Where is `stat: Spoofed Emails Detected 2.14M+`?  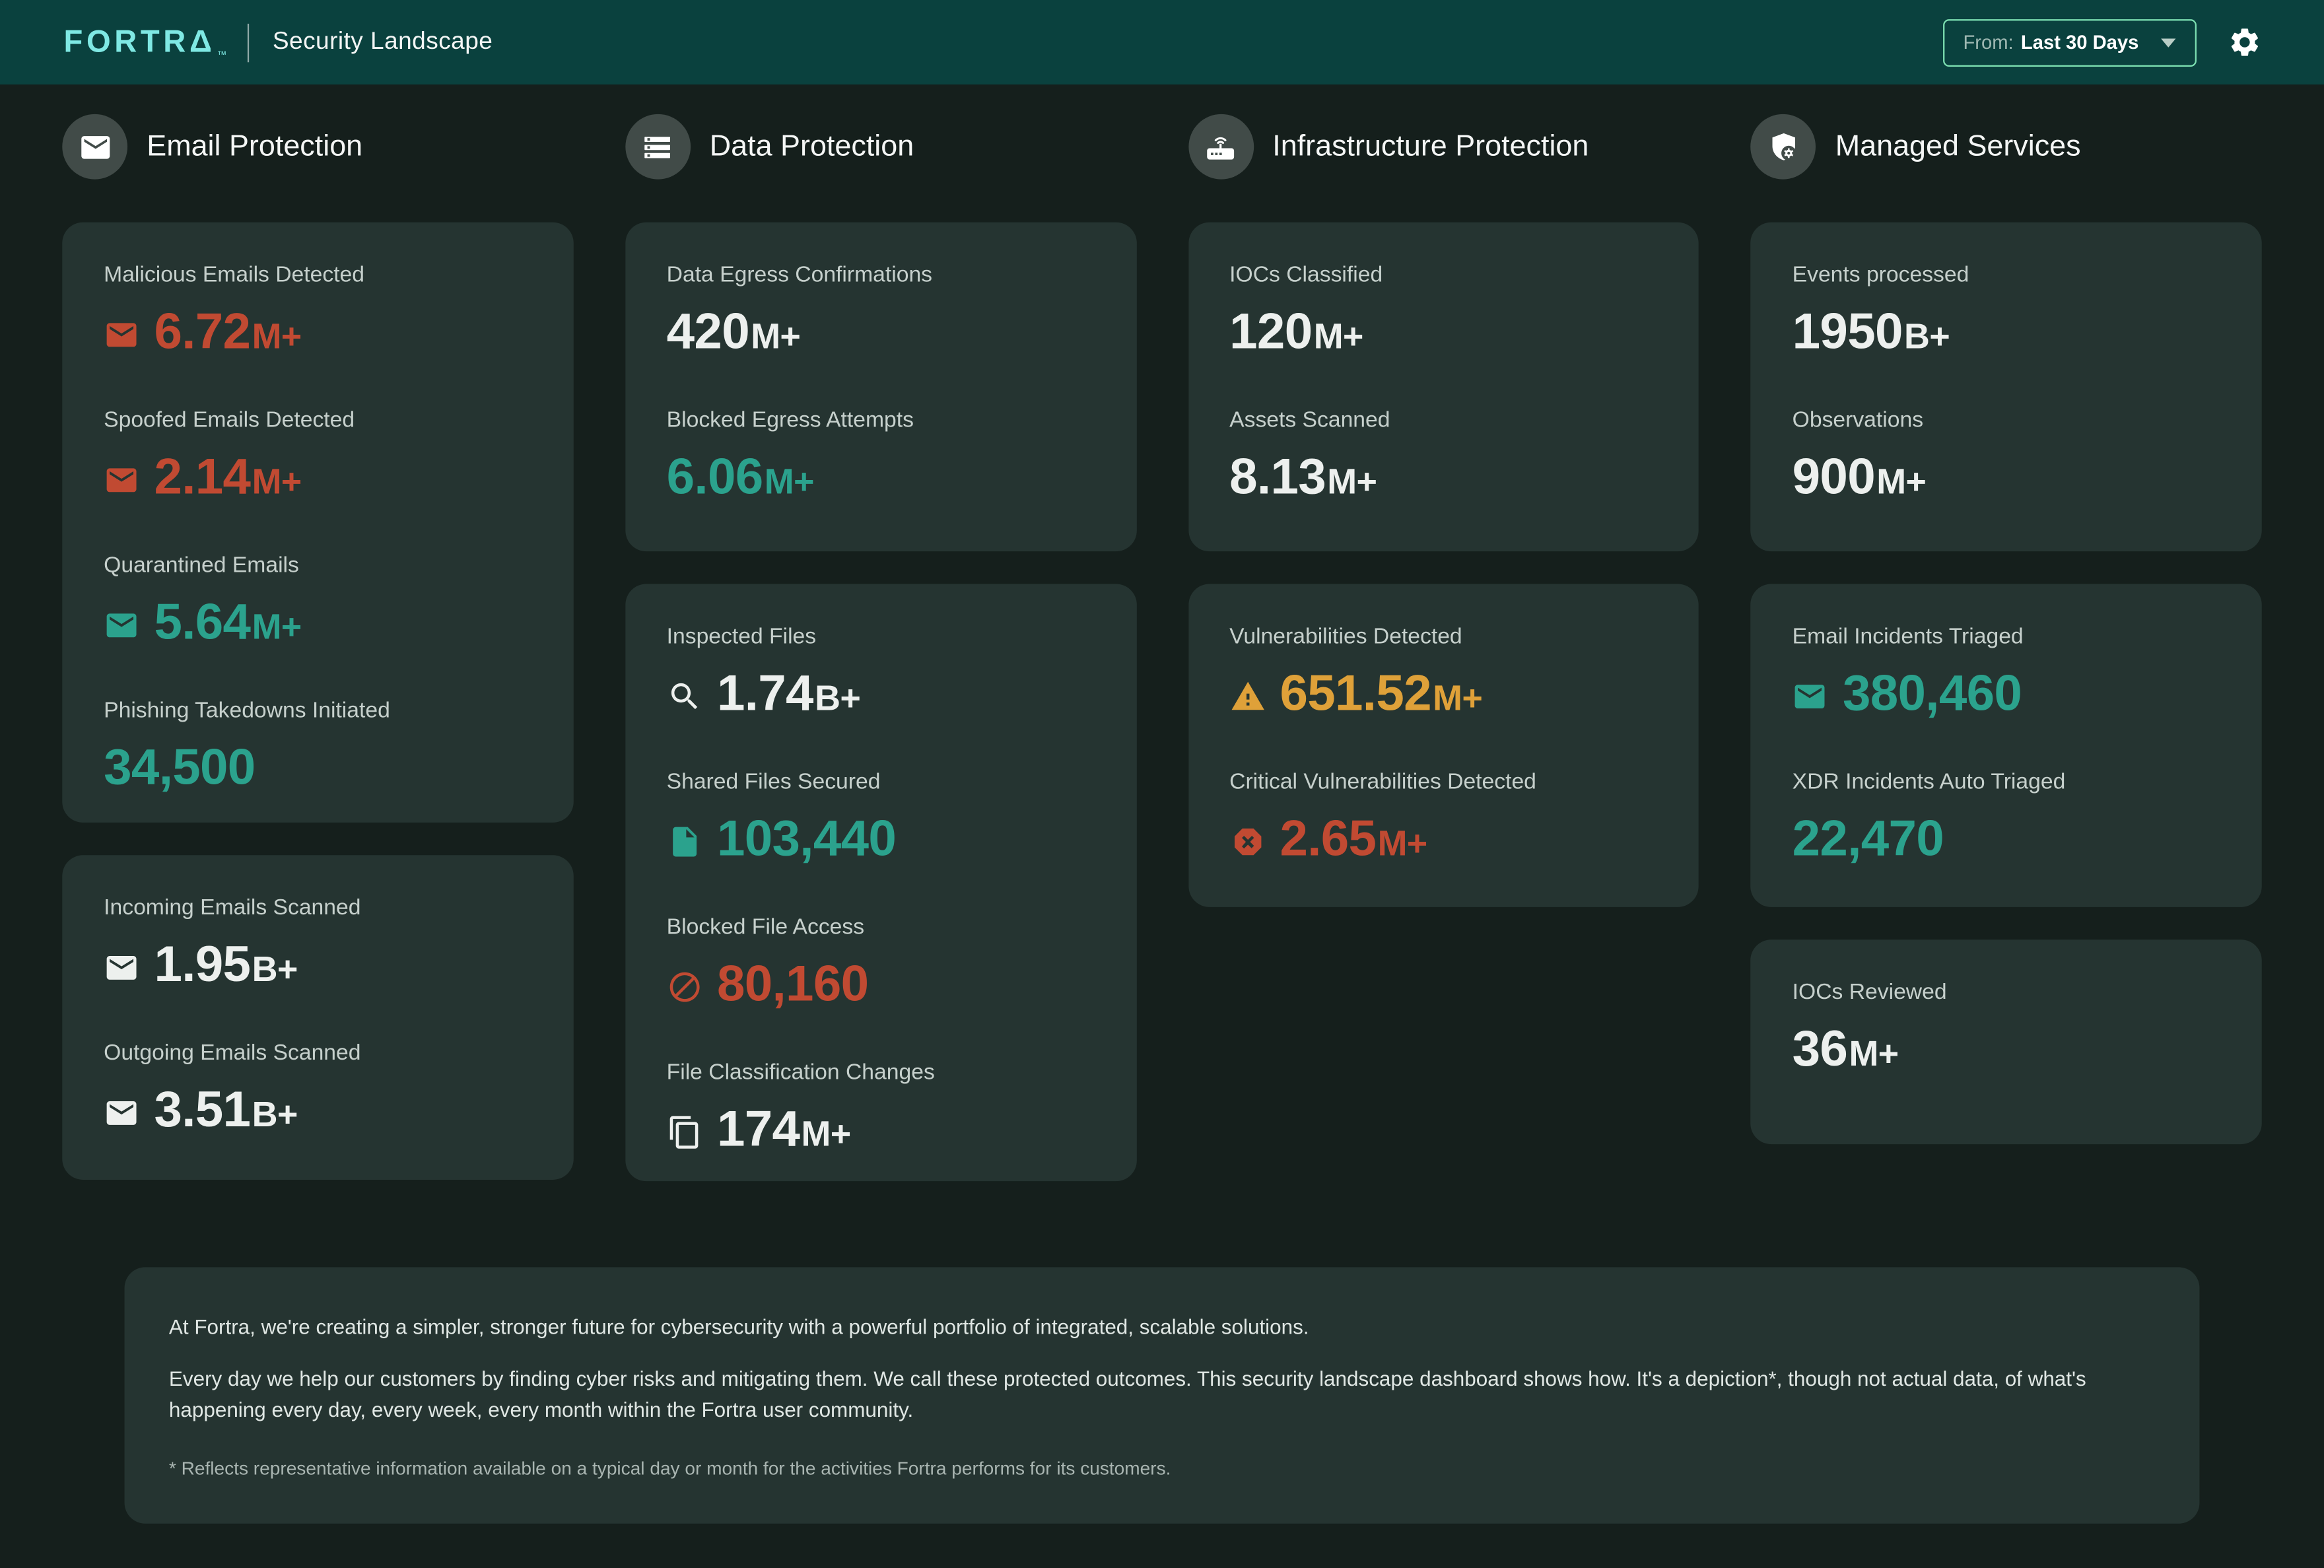 stat: Spoofed Emails Detected 2.14M+ is located at coordinates (318, 458).